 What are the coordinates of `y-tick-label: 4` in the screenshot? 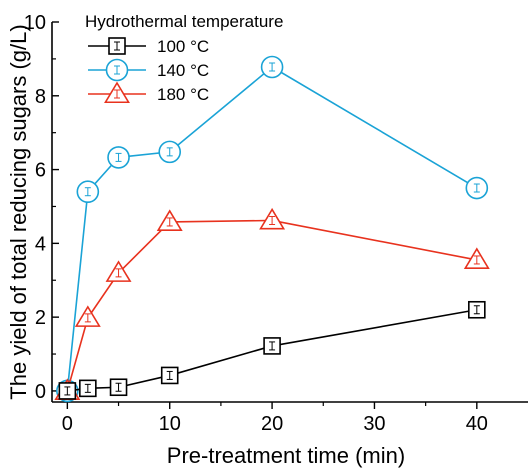 It's located at (40, 244).